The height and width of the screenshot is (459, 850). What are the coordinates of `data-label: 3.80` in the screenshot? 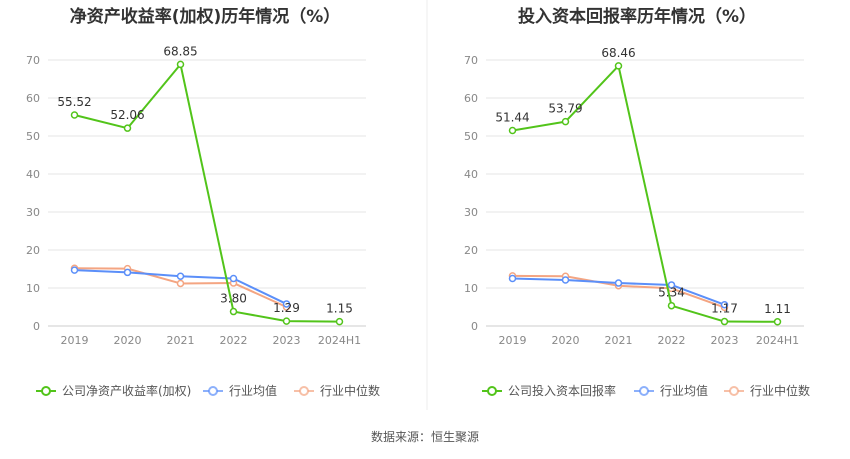 It's located at (233, 299).